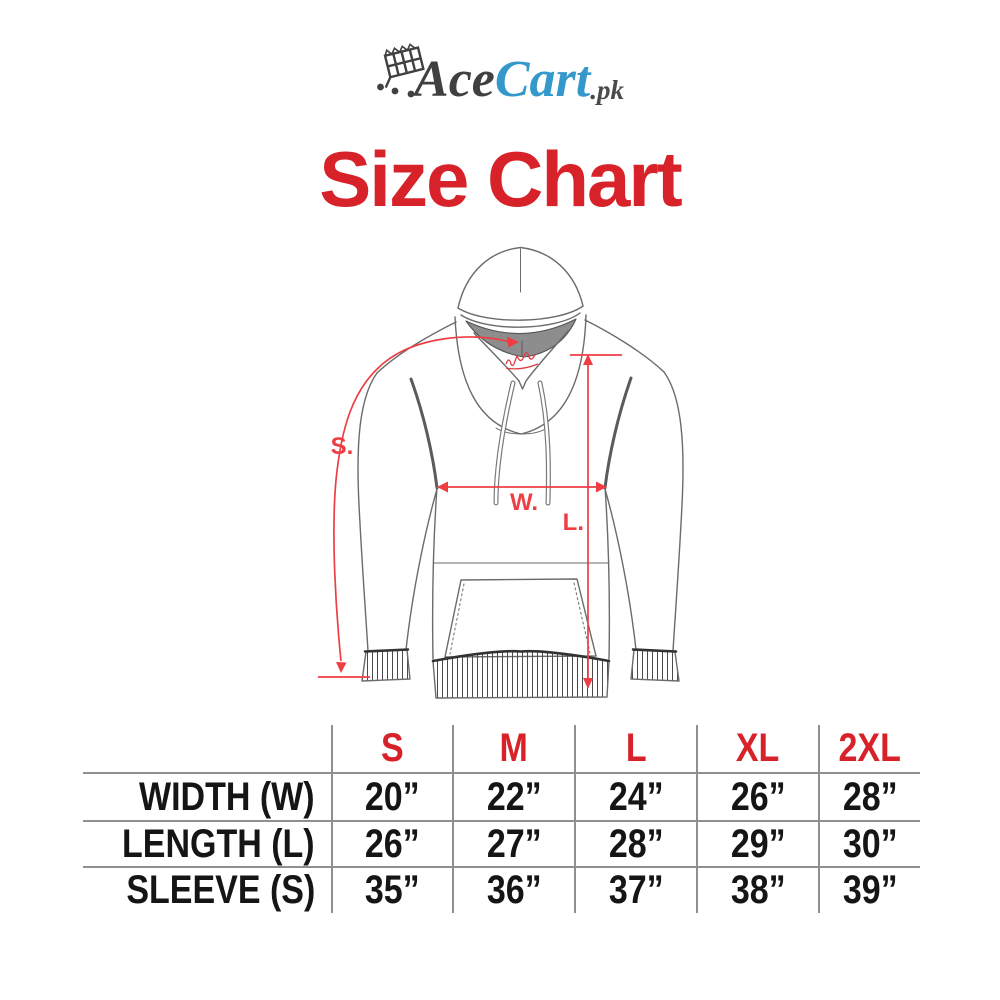 The image size is (1000, 1000). I want to click on size-value-cell: 20”, so click(391, 796).